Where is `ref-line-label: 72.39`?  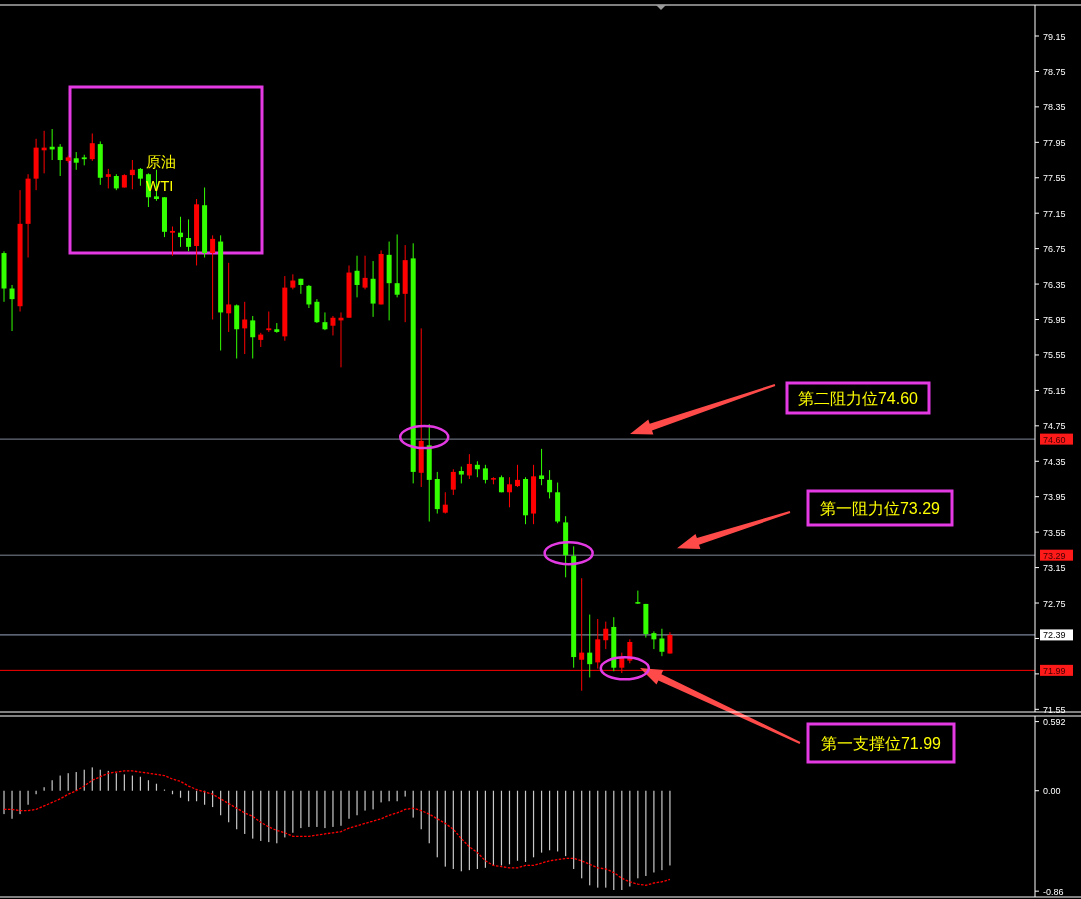 ref-line-label: 72.39 is located at coordinates (1054, 635).